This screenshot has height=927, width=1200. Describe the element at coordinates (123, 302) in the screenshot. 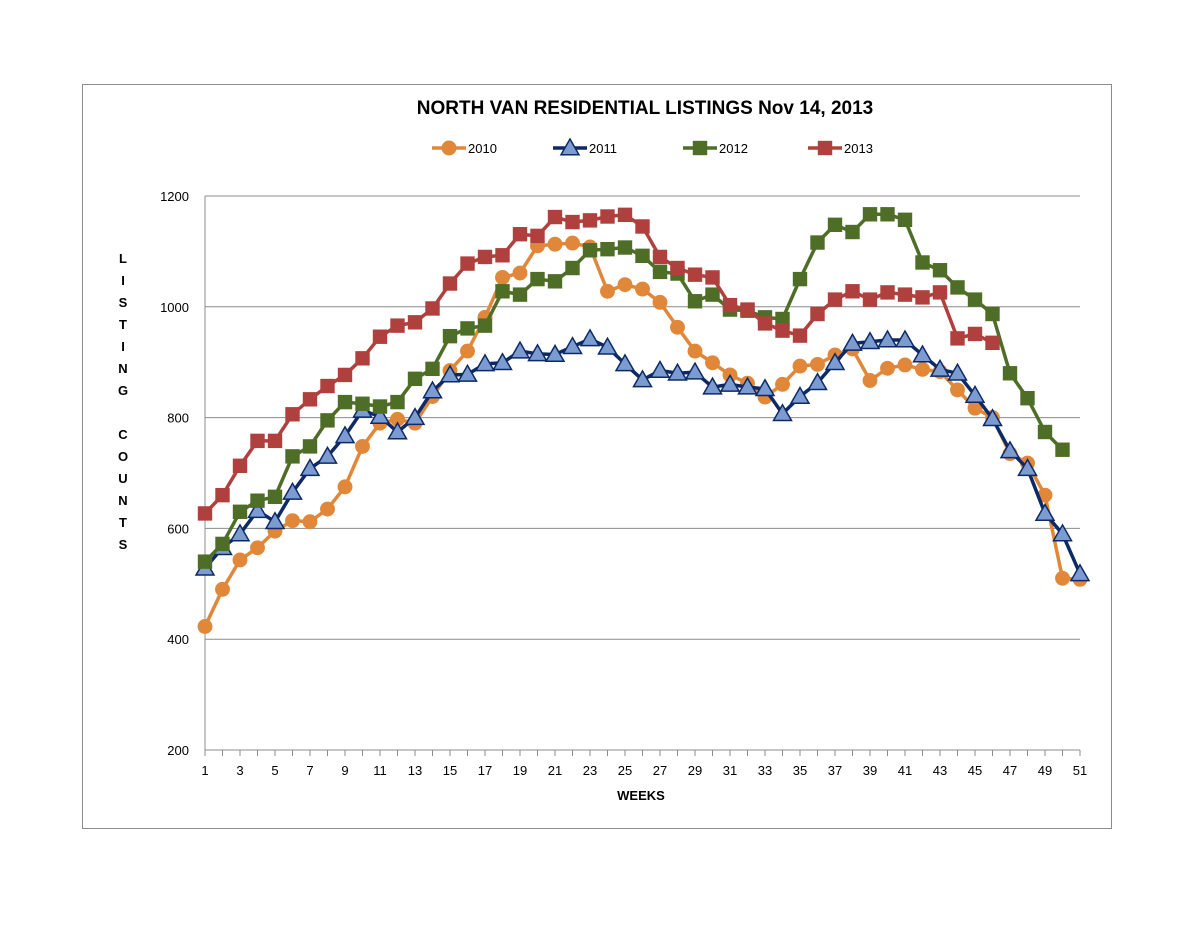

I see `y-axis-title-letter: S` at that location.